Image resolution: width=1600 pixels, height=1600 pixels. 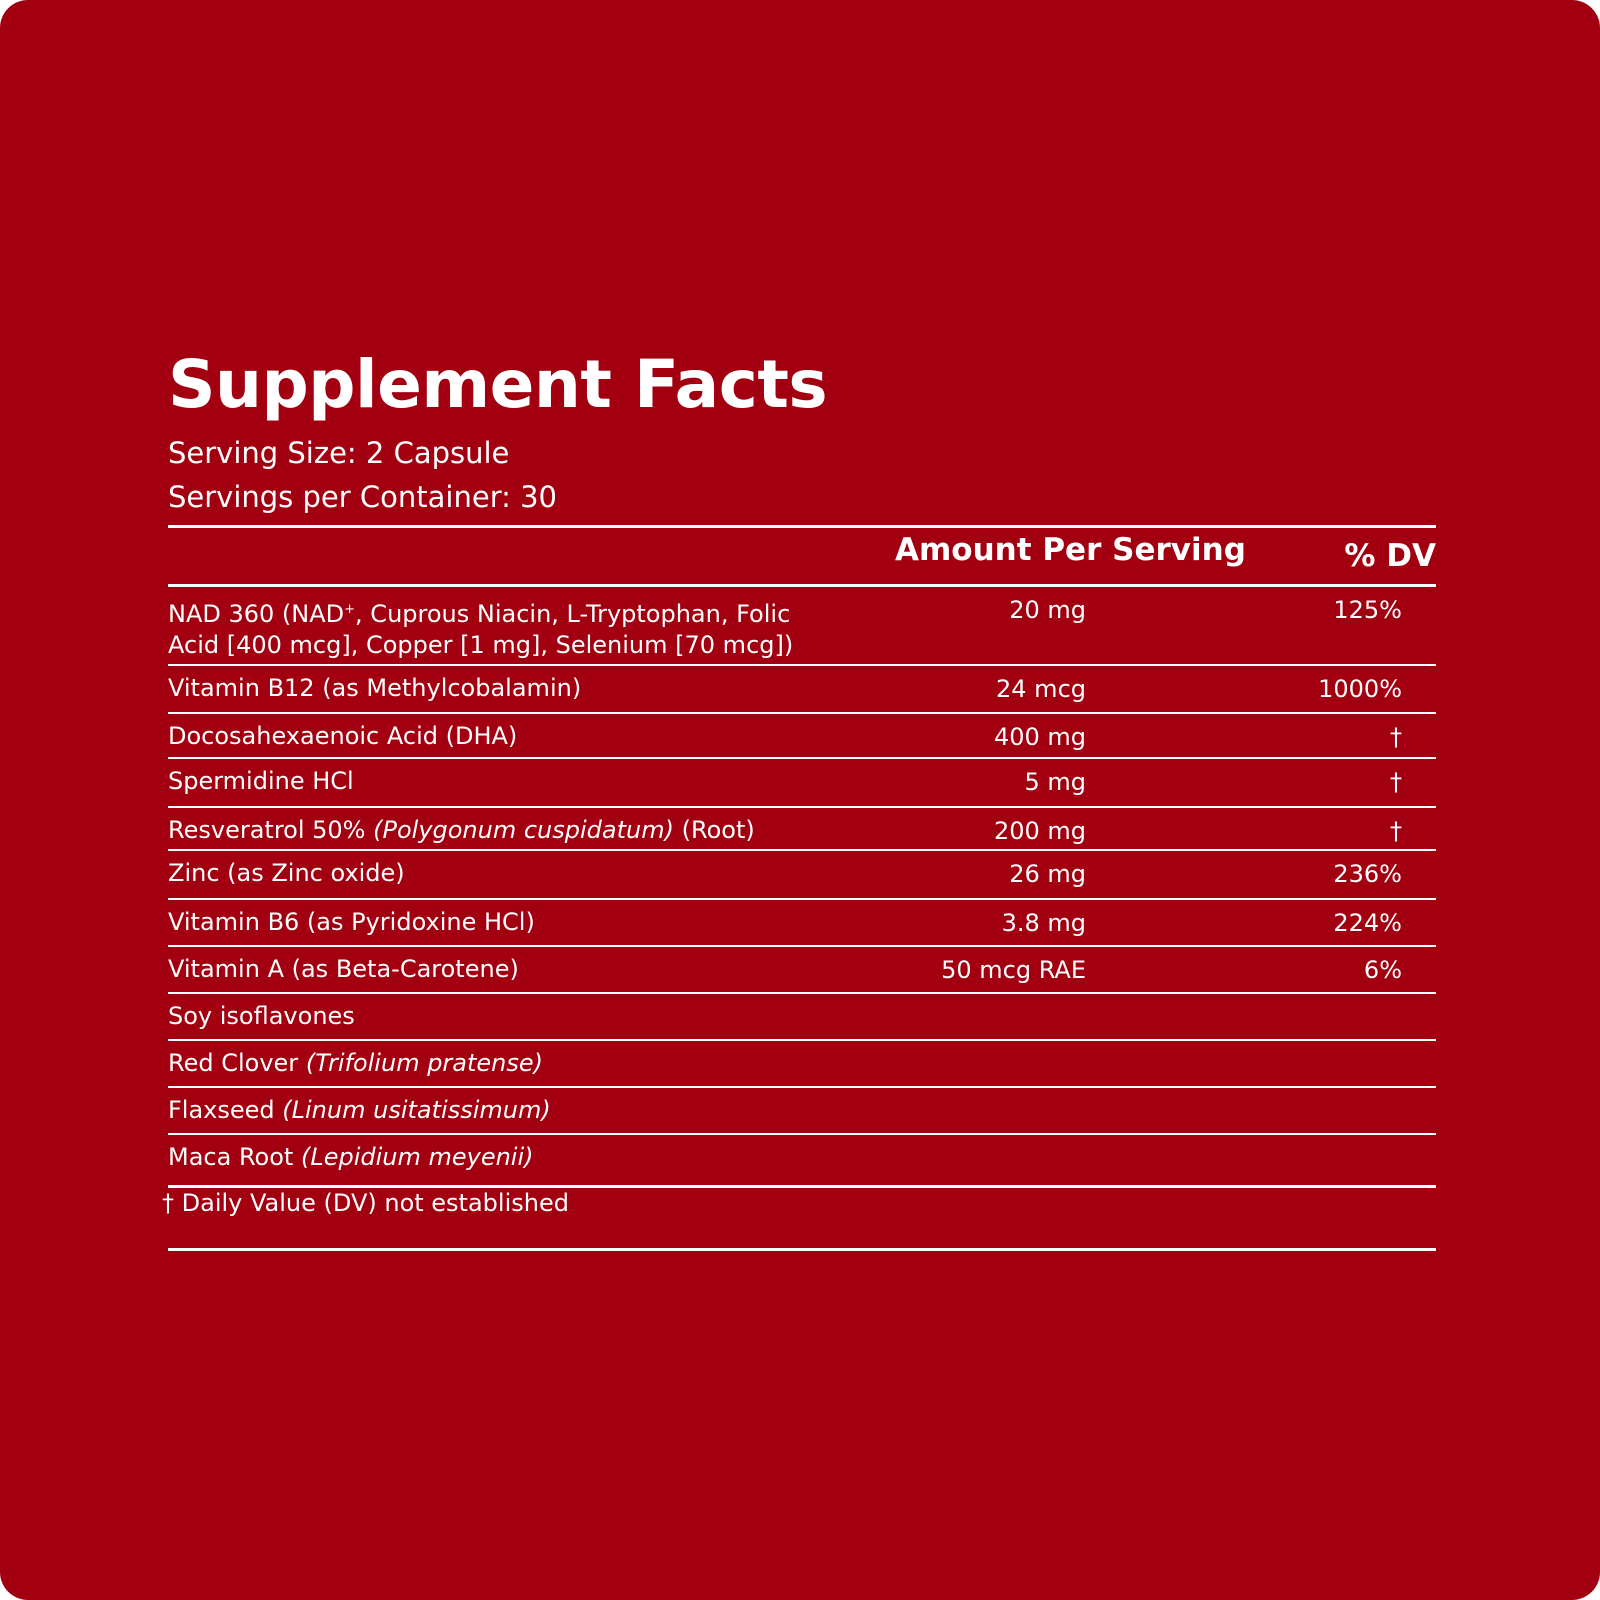 What do you see at coordinates (802, 874) in the screenshot?
I see `table-row: Zinc (as Zinc oxide) 26 mg 236%` at bounding box center [802, 874].